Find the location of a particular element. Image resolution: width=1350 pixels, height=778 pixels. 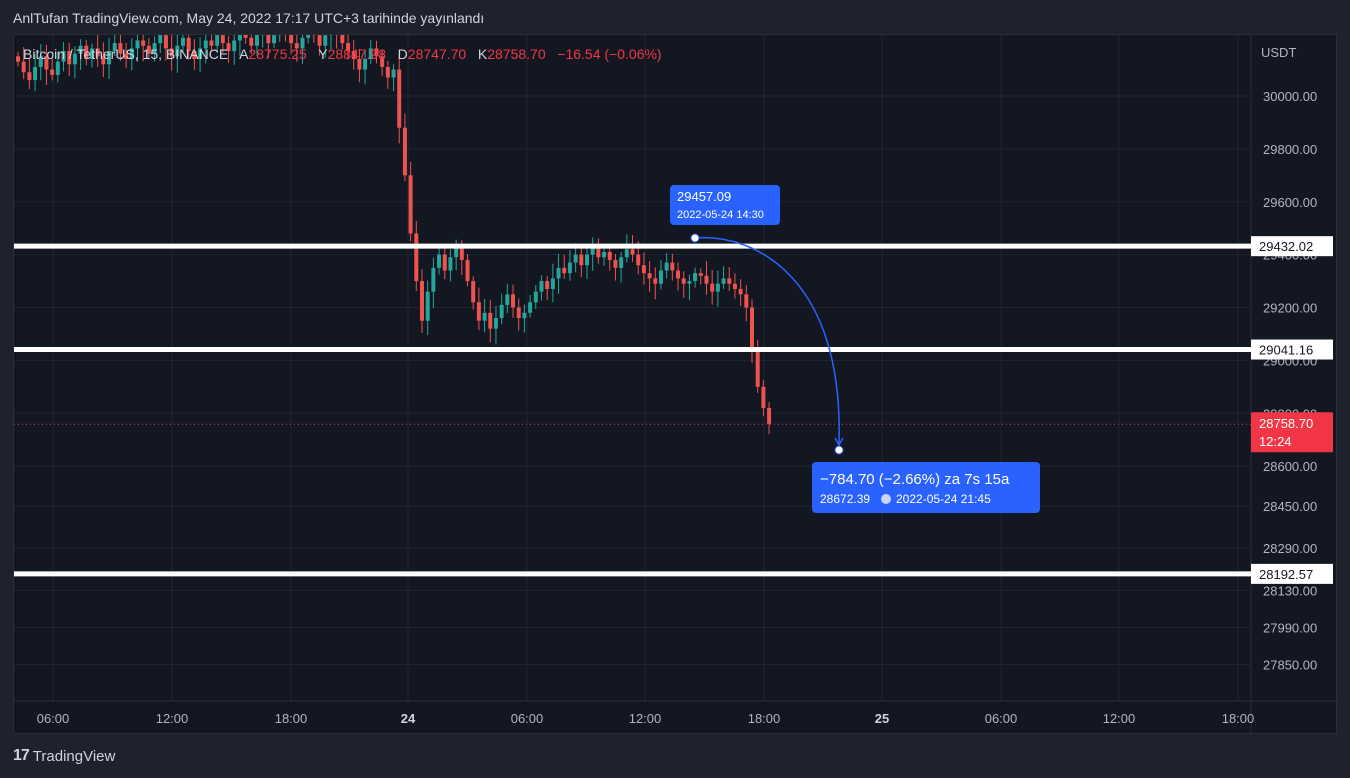

projection-summary: −784.70 (−2.66%) za 7s 15a is located at coordinates (915, 479).